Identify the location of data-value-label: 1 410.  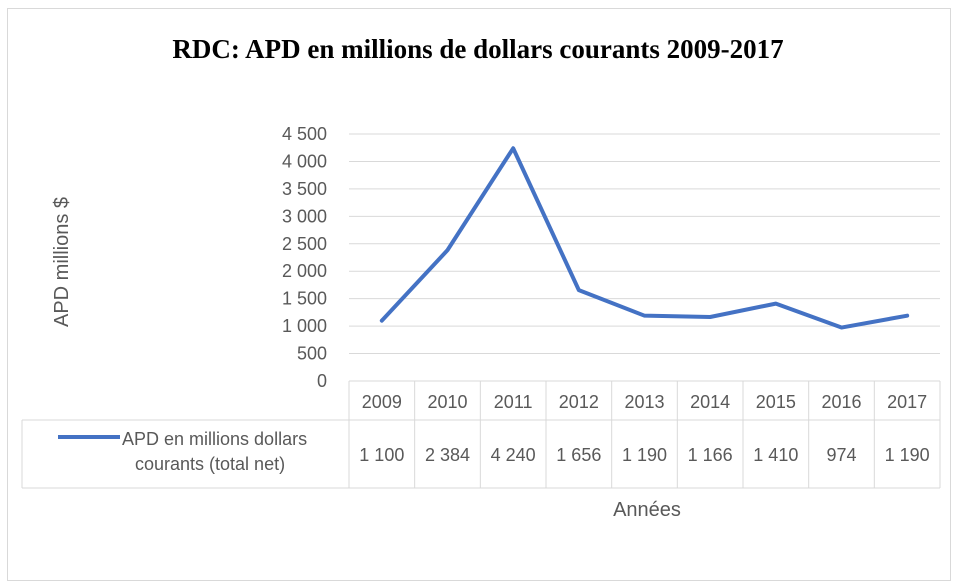
(775, 455).